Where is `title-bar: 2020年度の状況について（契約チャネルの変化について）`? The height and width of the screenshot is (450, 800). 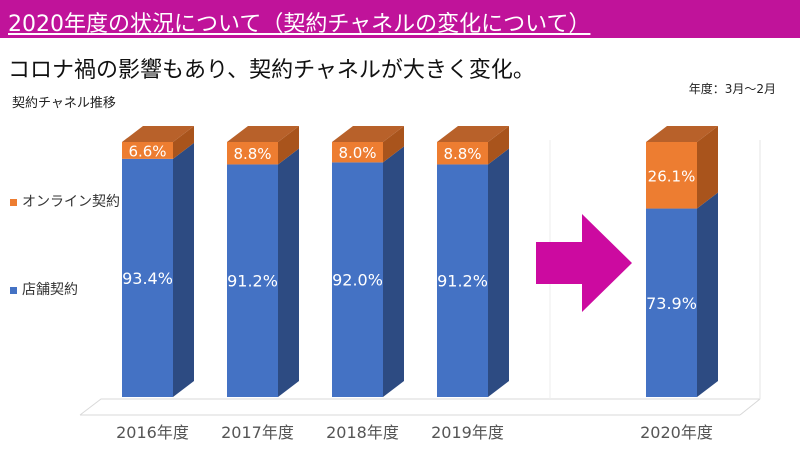
title-bar: 2020年度の状況について（契約チャネルの変化について） is located at coordinates (400, 19).